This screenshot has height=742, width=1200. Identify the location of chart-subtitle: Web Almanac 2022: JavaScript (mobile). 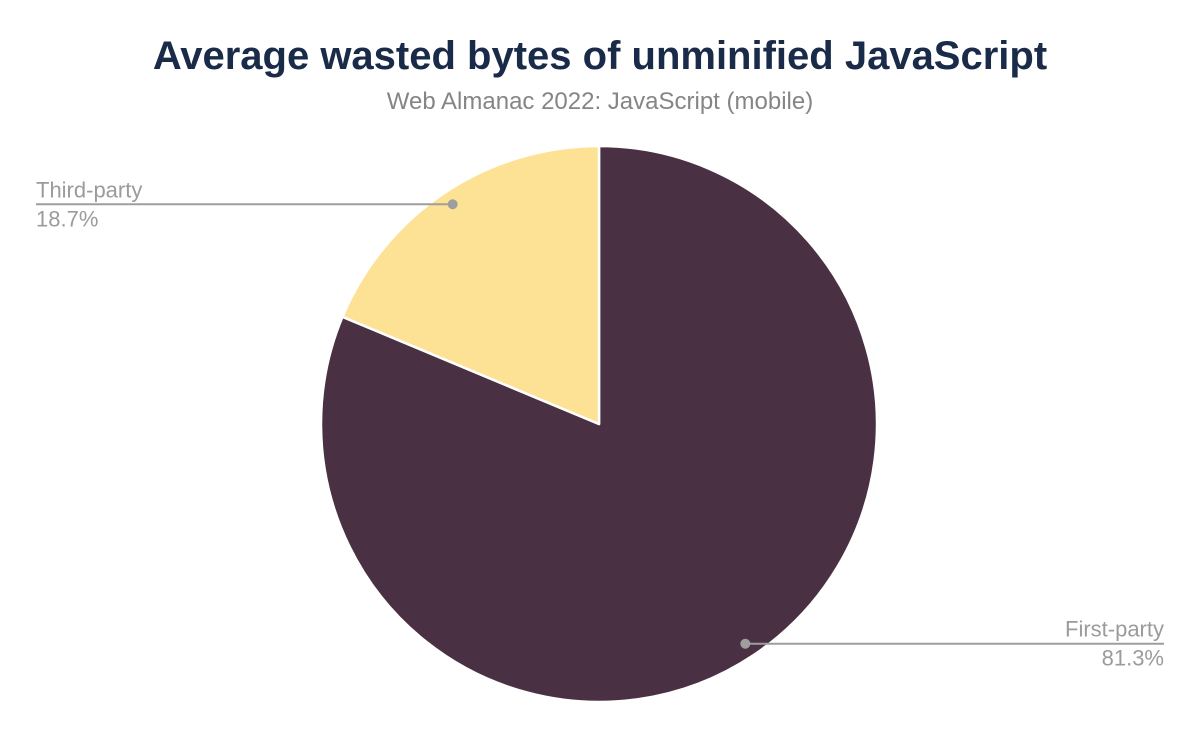
(600, 101).